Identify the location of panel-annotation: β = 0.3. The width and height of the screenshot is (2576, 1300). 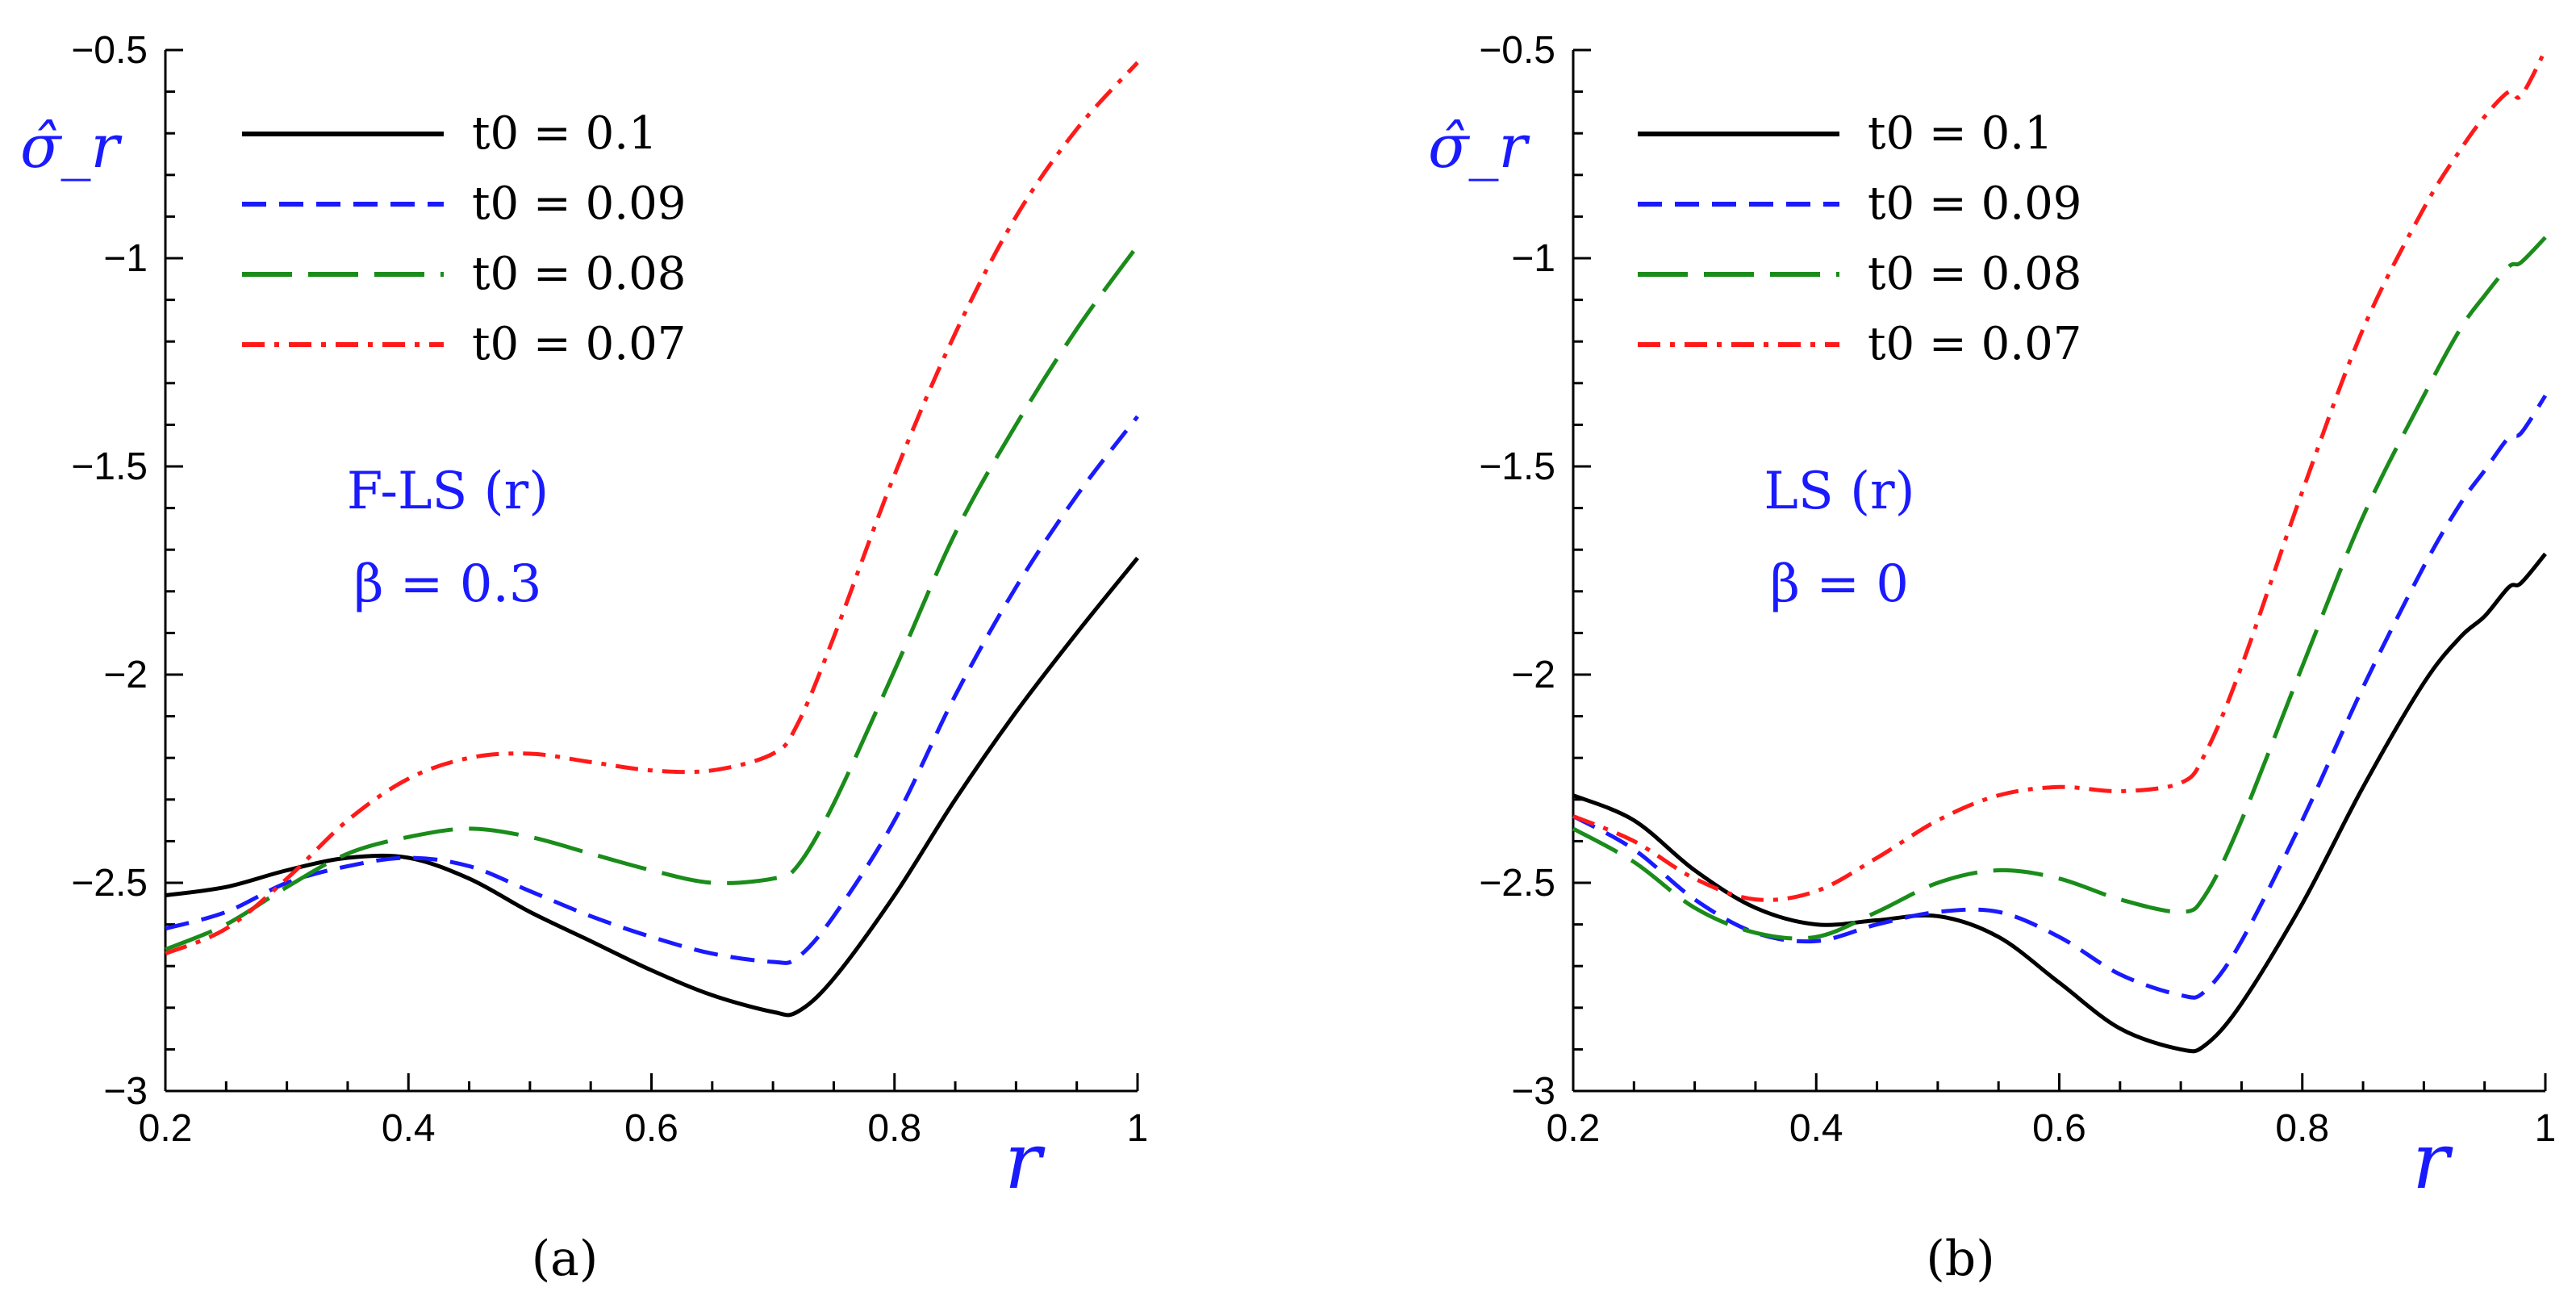
(447, 584).